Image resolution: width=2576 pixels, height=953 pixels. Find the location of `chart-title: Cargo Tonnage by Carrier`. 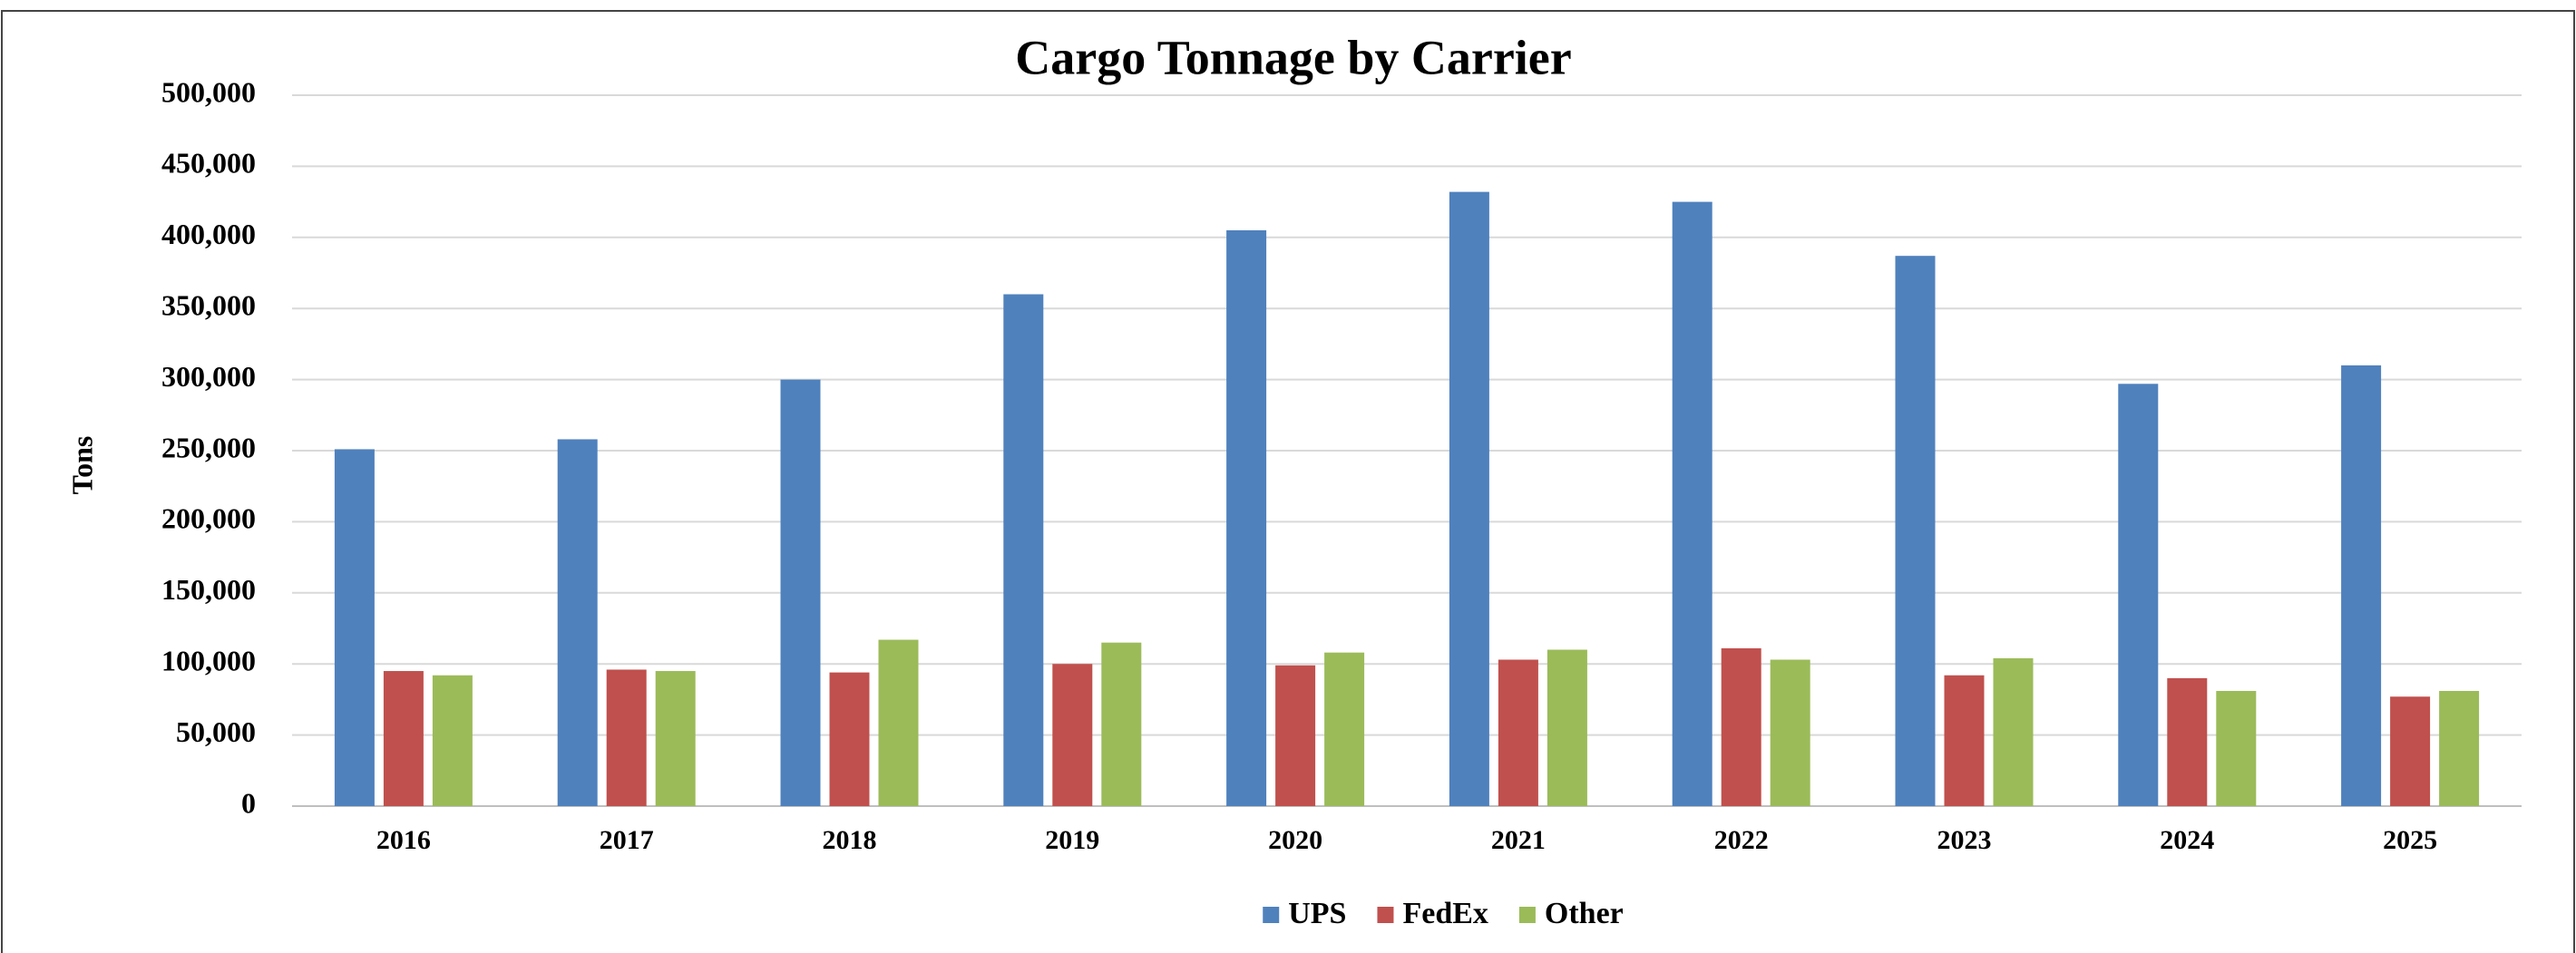

chart-title: Cargo Tonnage by Carrier is located at coordinates (1293, 57).